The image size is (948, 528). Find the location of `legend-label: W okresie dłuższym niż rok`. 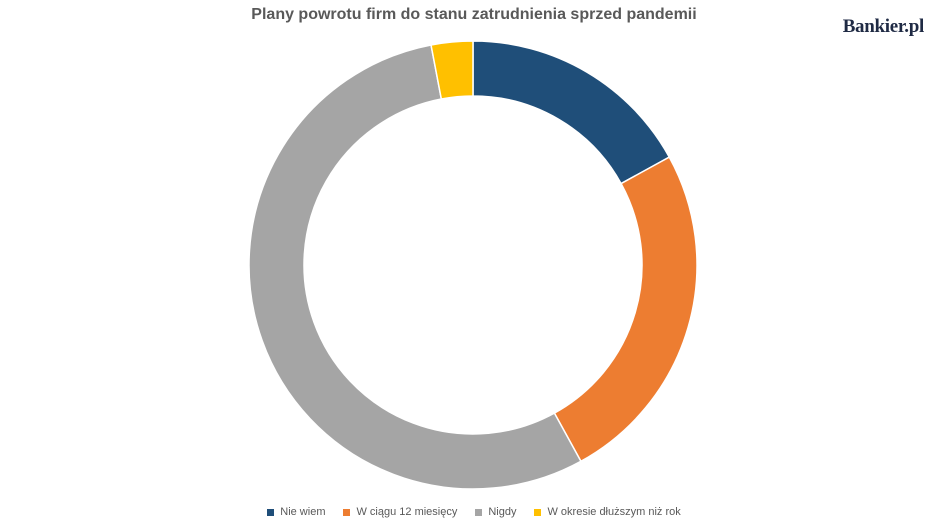

legend-label: W okresie dłuższym niż rok is located at coordinates (614, 512).